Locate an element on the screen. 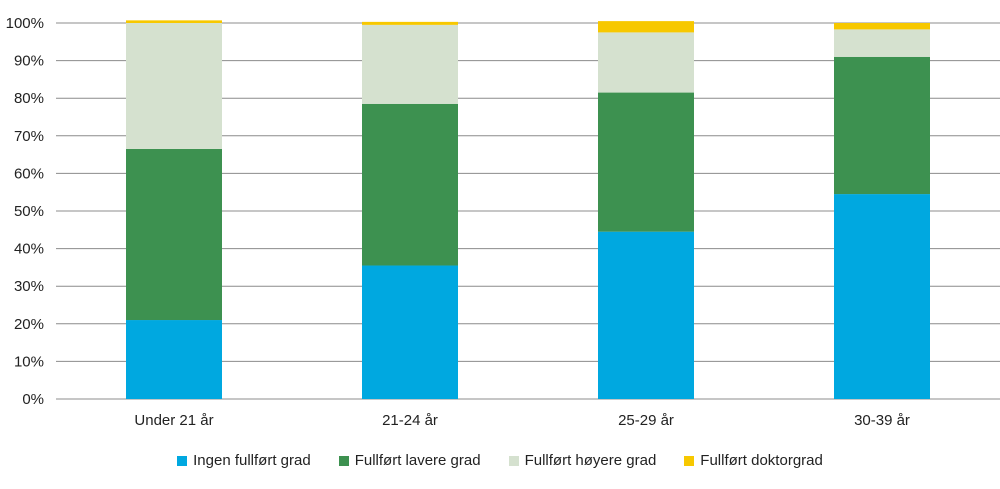  legend-item-hoyere: Fullført høyere grad is located at coordinates (582, 460).